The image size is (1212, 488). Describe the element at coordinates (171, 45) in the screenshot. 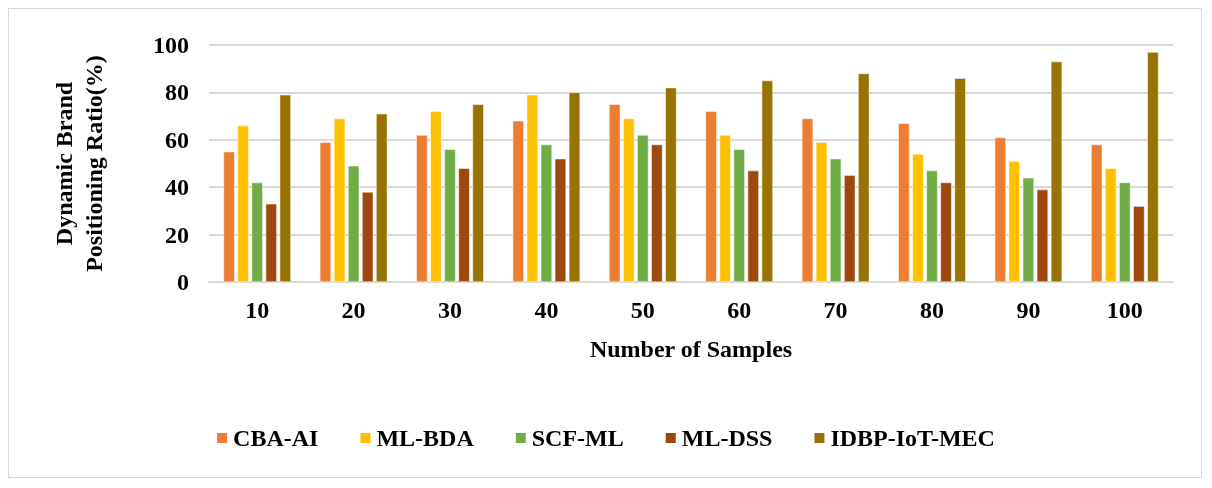

I see `y-tick-label: 100` at that location.